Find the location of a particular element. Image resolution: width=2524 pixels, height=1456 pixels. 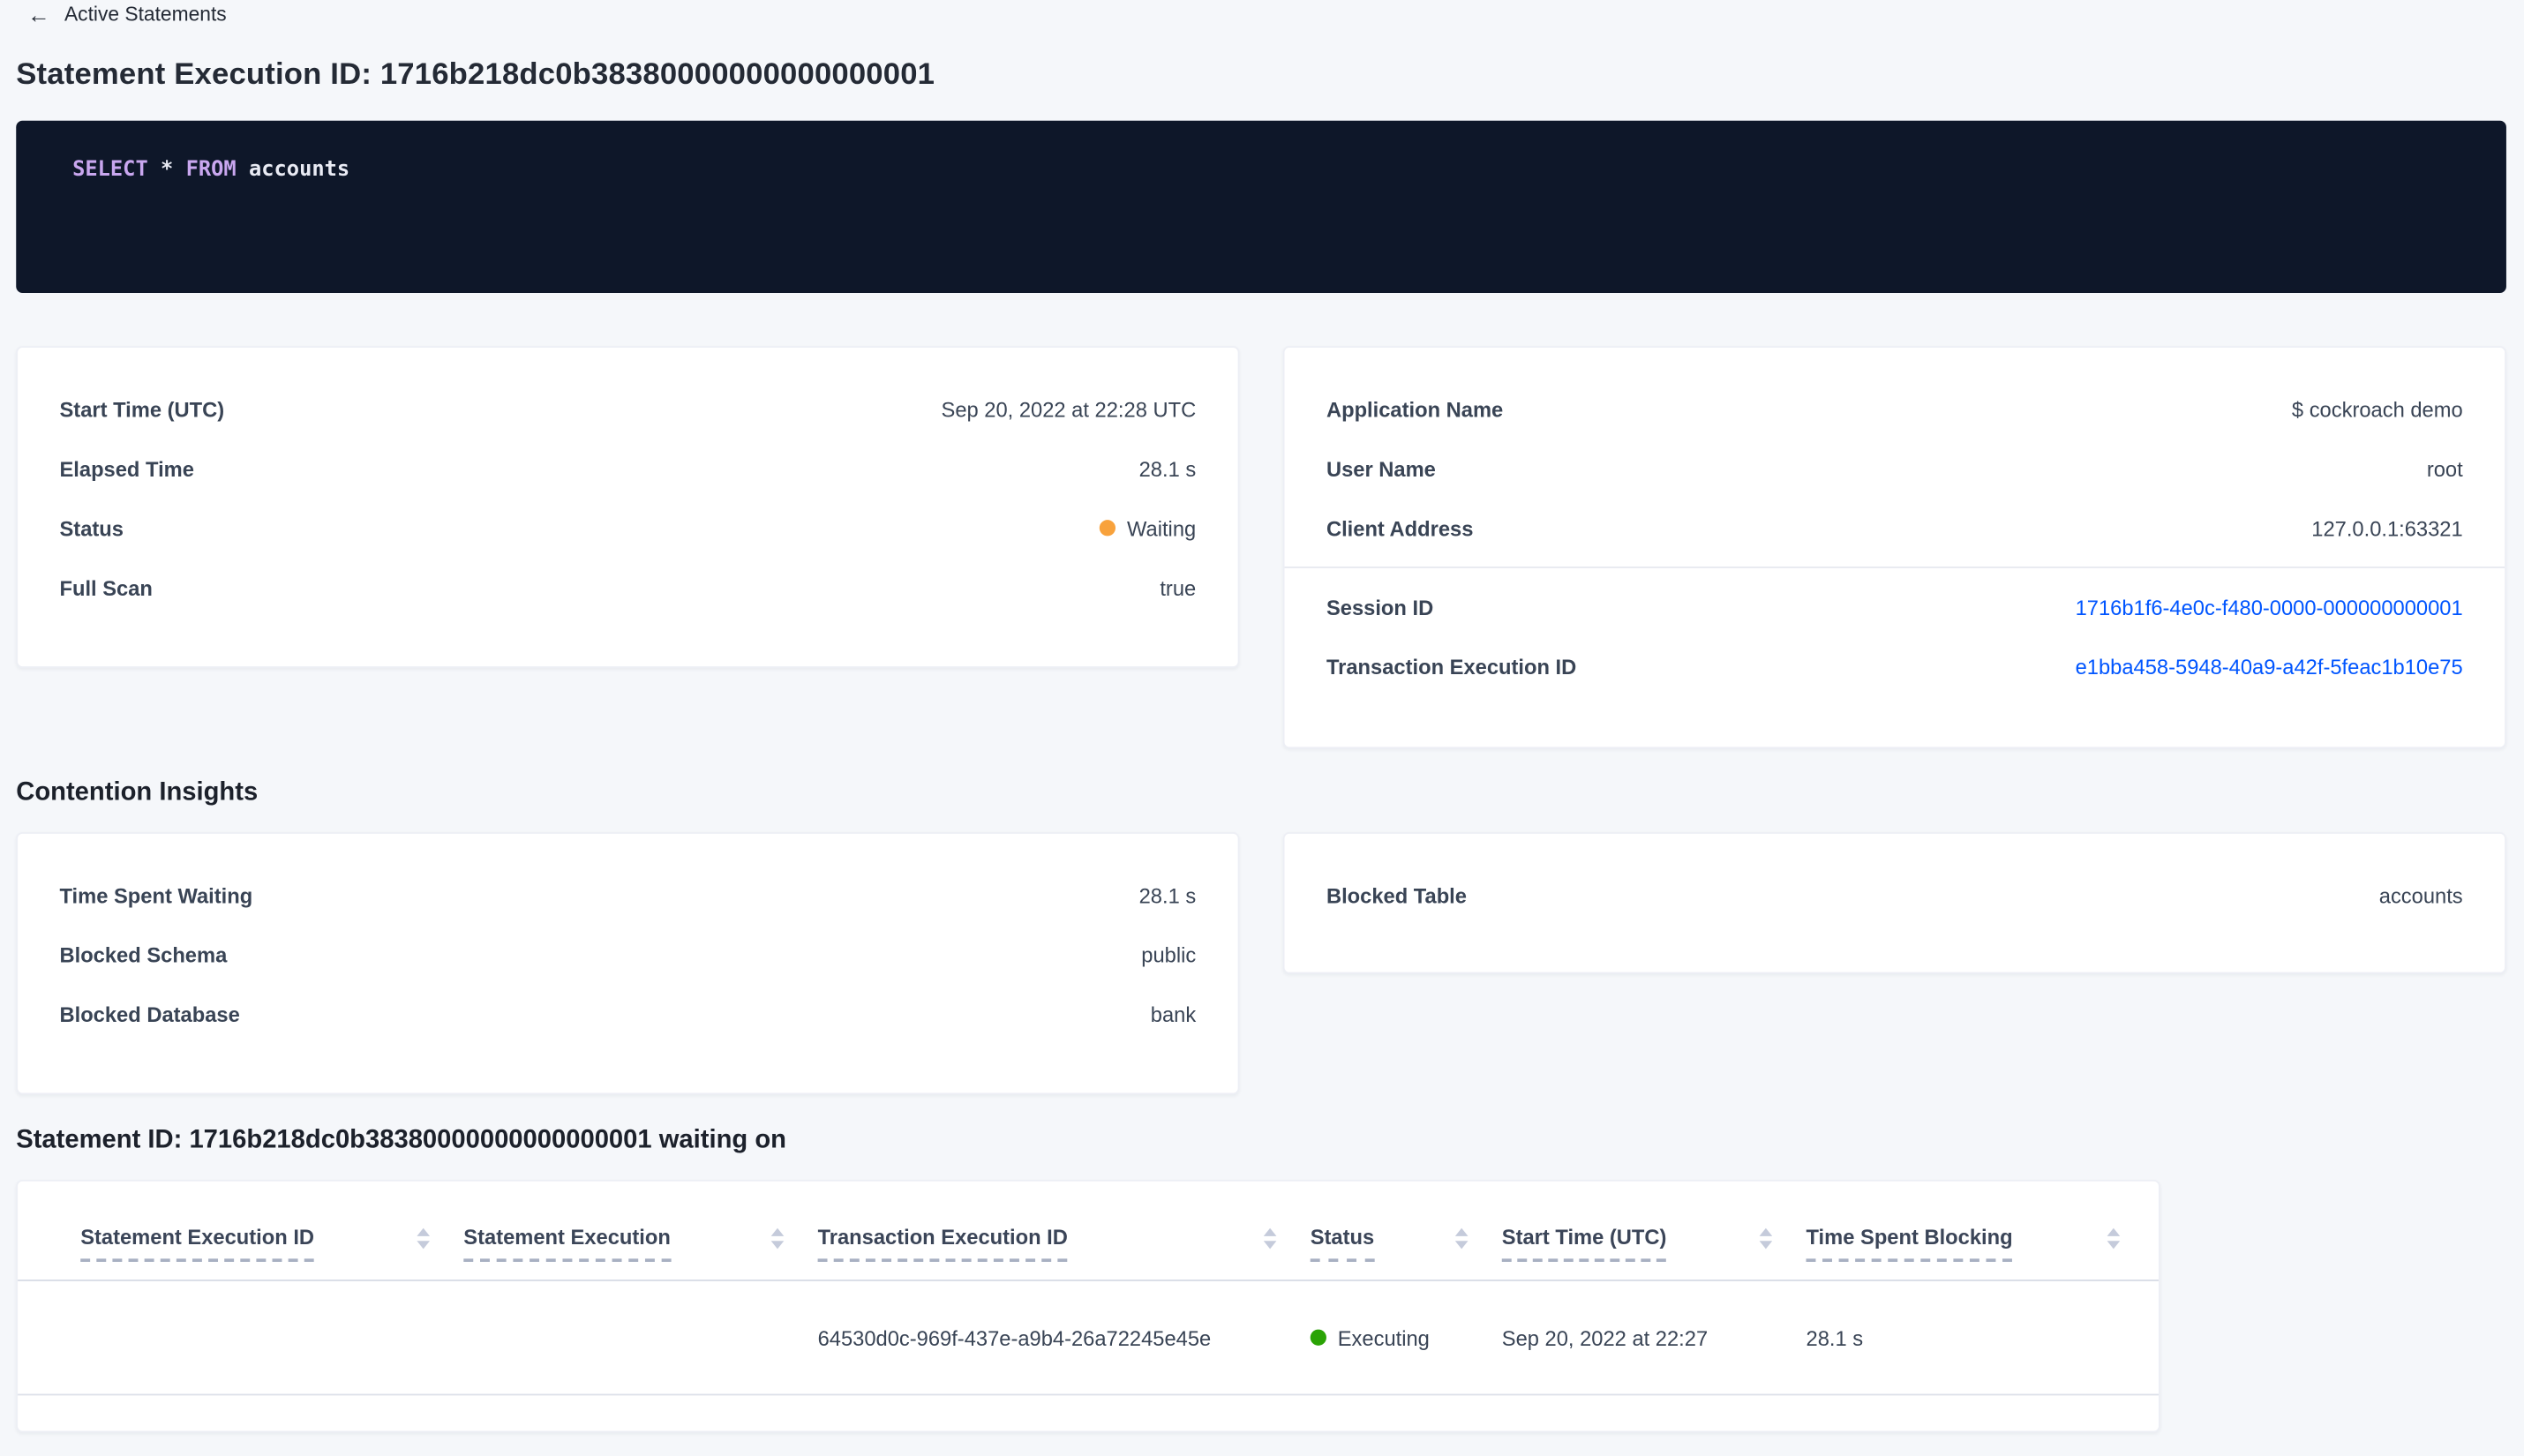

sql-statement: SELECT * FROM accounts is located at coordinates (210, 170).